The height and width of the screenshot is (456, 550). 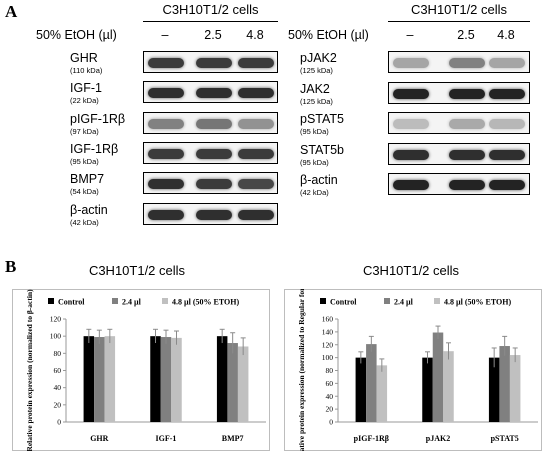 I want to click on kda-label: (42 kDa), so click(x=84, y=222).